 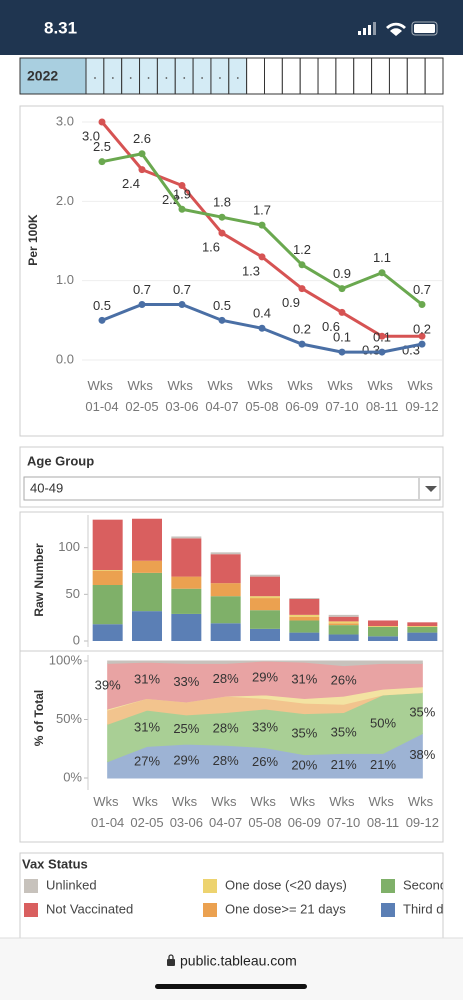 What do you see at coordinates (262, 210) in the screenshot?
I see `data-label: 1.7` at bounding box center [262, 210].